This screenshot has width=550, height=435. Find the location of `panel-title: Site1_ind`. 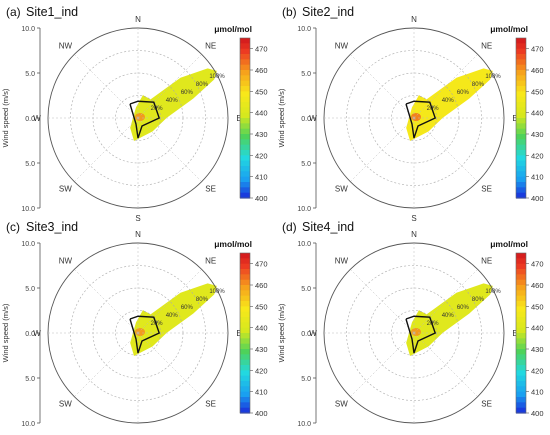

panel-title: Site1_ind is located at coordinates (52, 12).